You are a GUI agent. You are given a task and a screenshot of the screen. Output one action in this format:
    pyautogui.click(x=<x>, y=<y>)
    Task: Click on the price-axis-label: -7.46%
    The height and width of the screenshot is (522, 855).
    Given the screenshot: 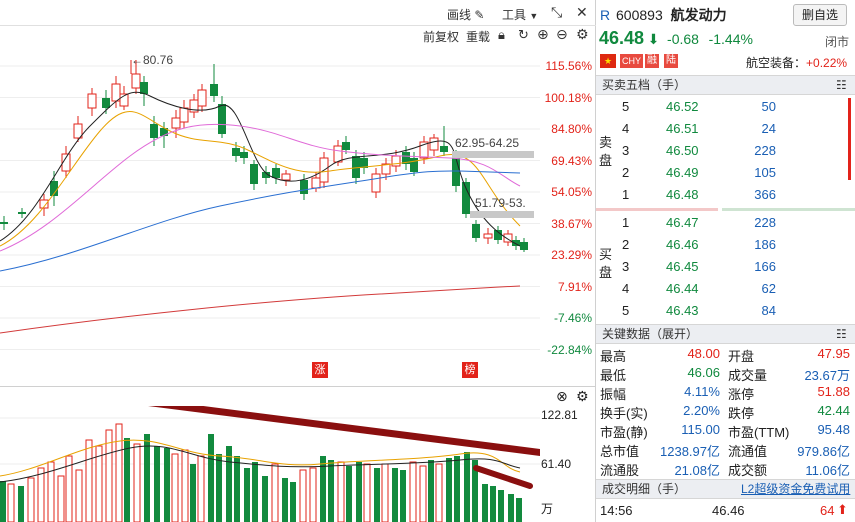 What is the action you would take?
    pyautogui.click(x=572, y=318)
    